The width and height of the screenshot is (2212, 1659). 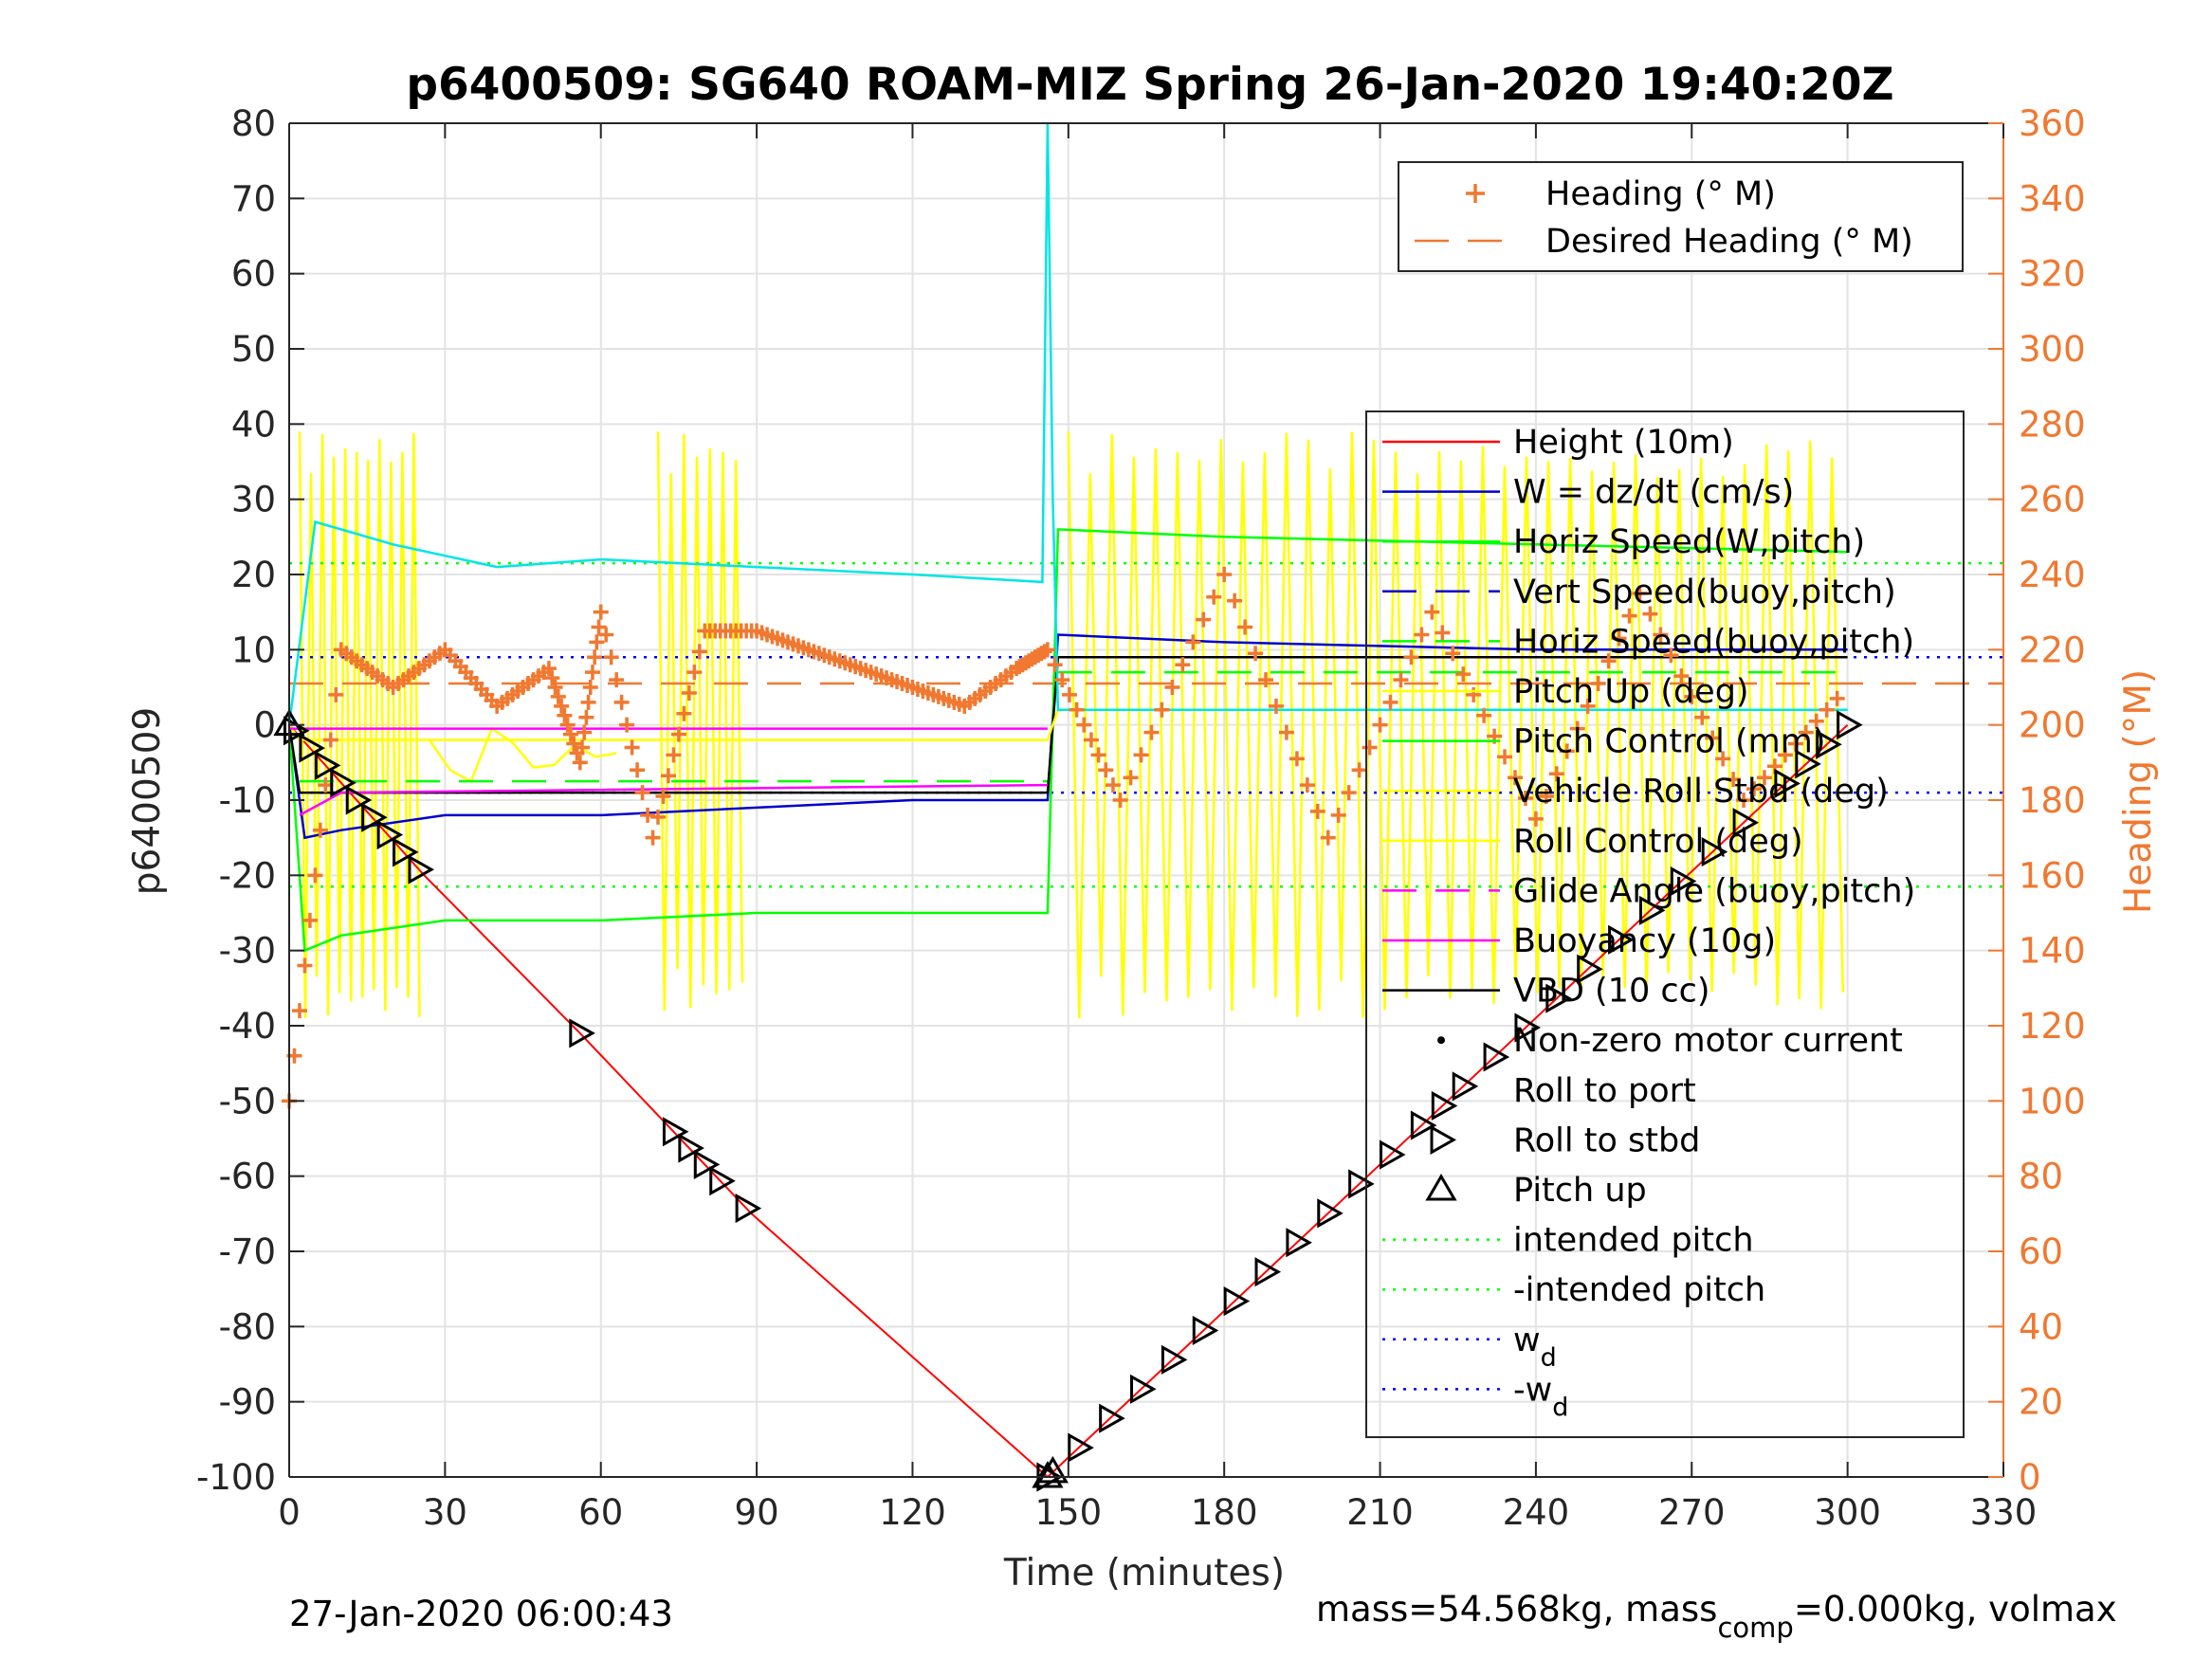 I want to click on y-tick-label-left: 70, so click(x=253, y=198).